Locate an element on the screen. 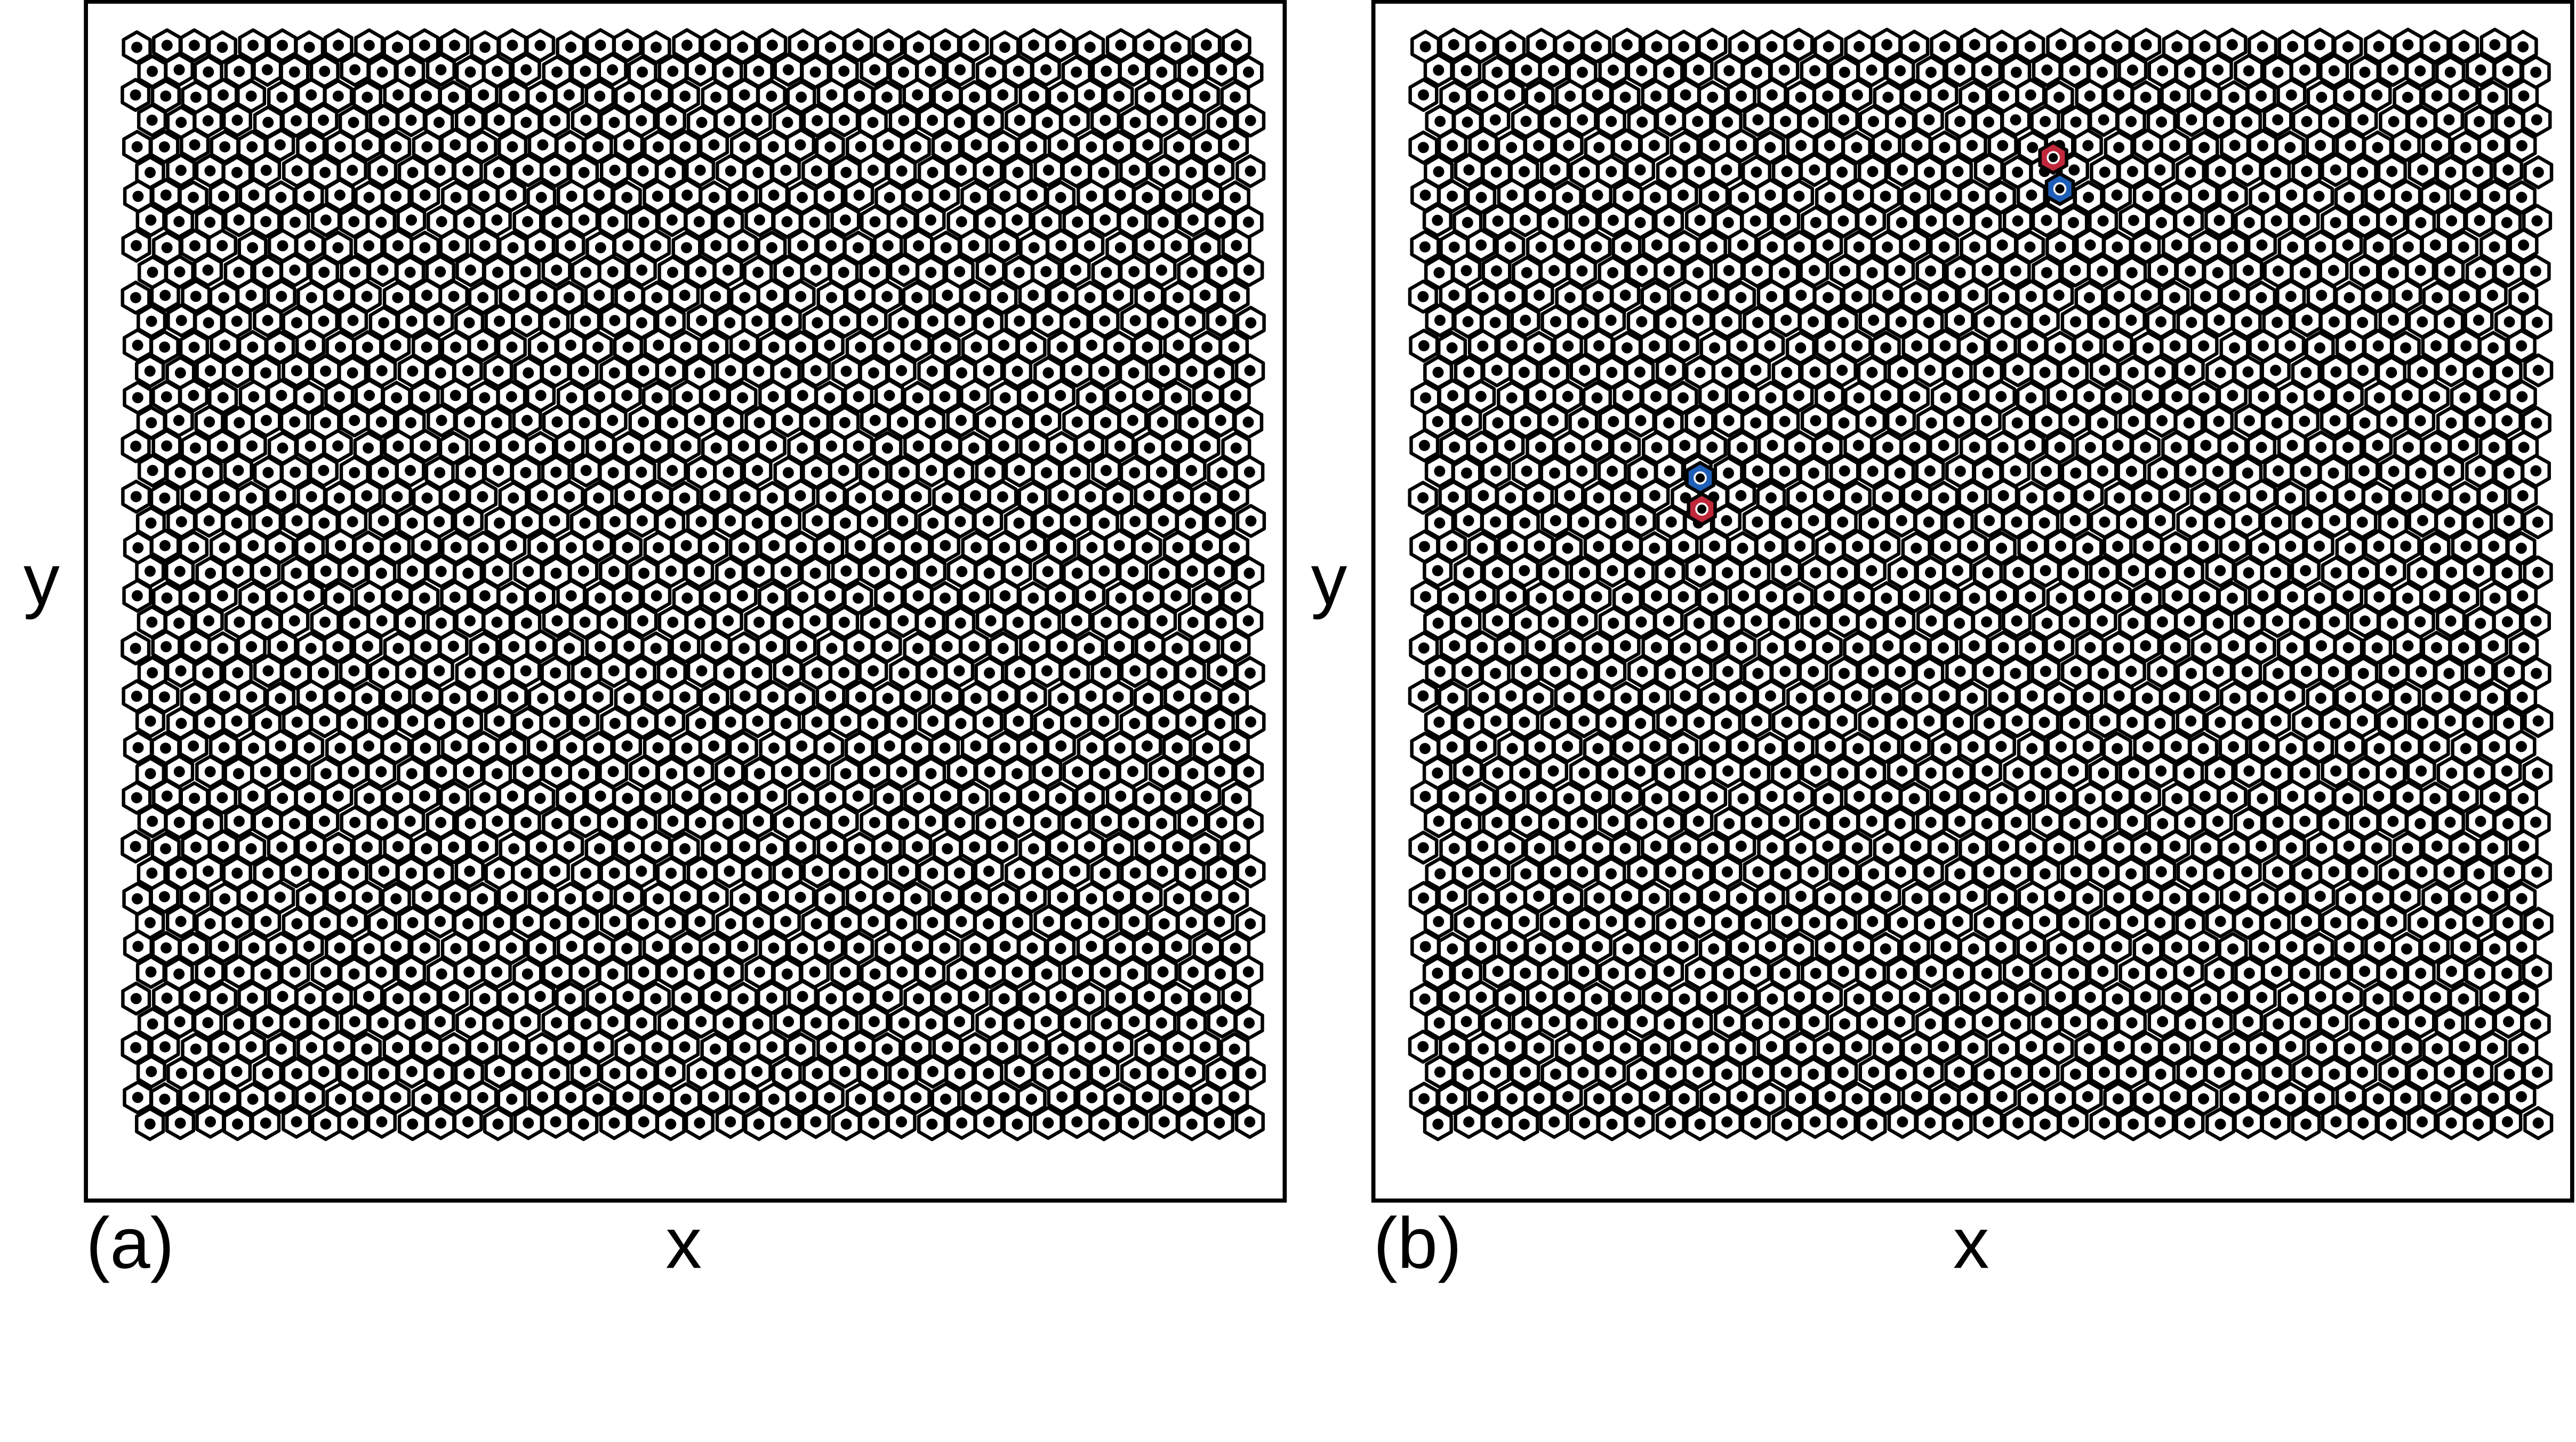  panel-label: (a) is located at coordinates (130, 1243).